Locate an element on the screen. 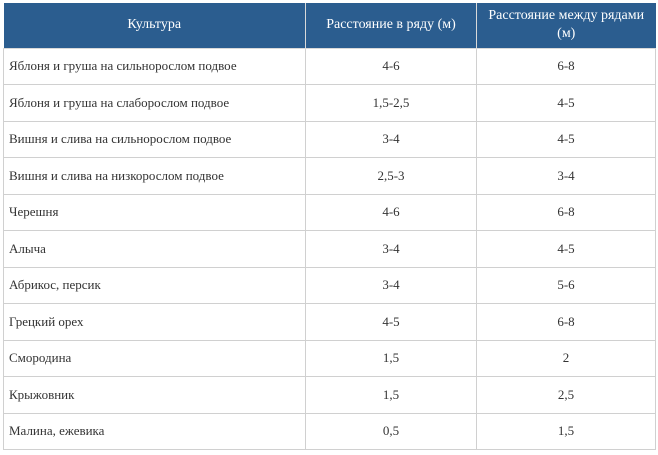 This screenshot has width=658, height=455. header-crop: Культура is located at coordinates (154, 26).